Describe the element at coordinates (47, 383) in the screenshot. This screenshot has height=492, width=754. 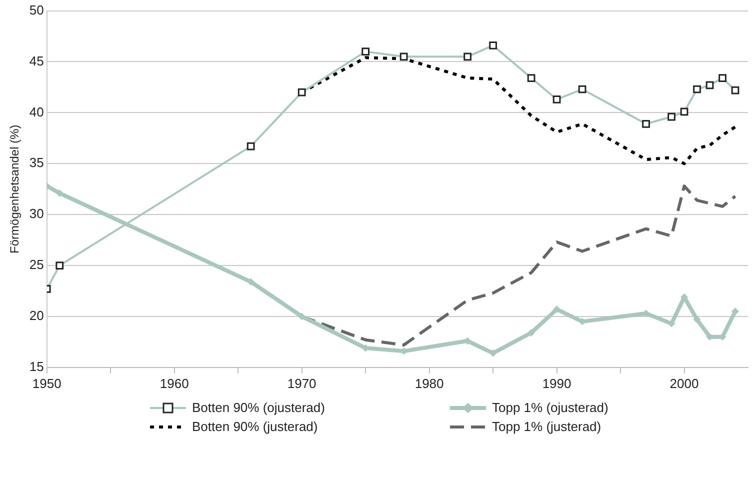
I see `x-tick-label: 1950` at that location.